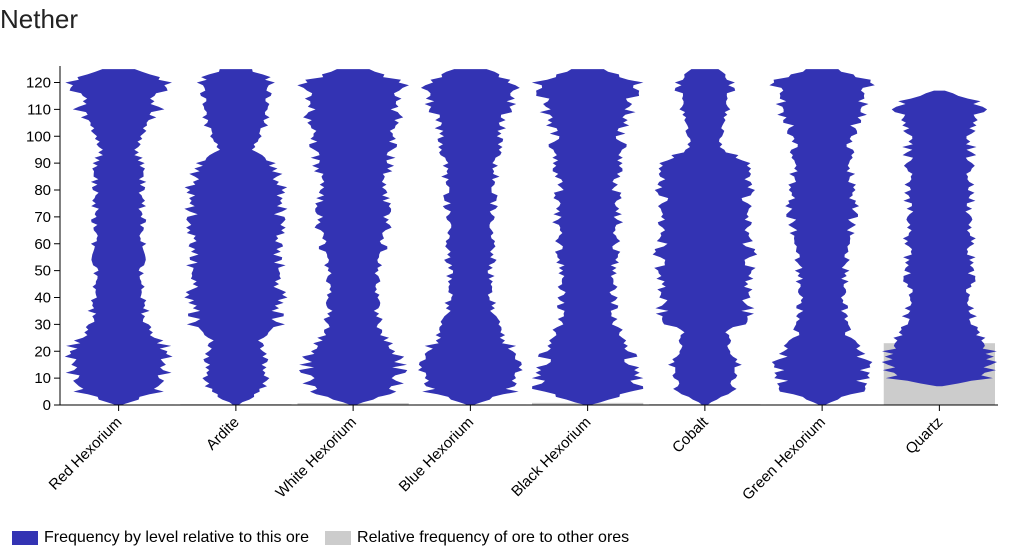 The image size is (1023, 556). I want to click on legend-item-relative: Relative frequency of ore to other ores, so click(477, 538).